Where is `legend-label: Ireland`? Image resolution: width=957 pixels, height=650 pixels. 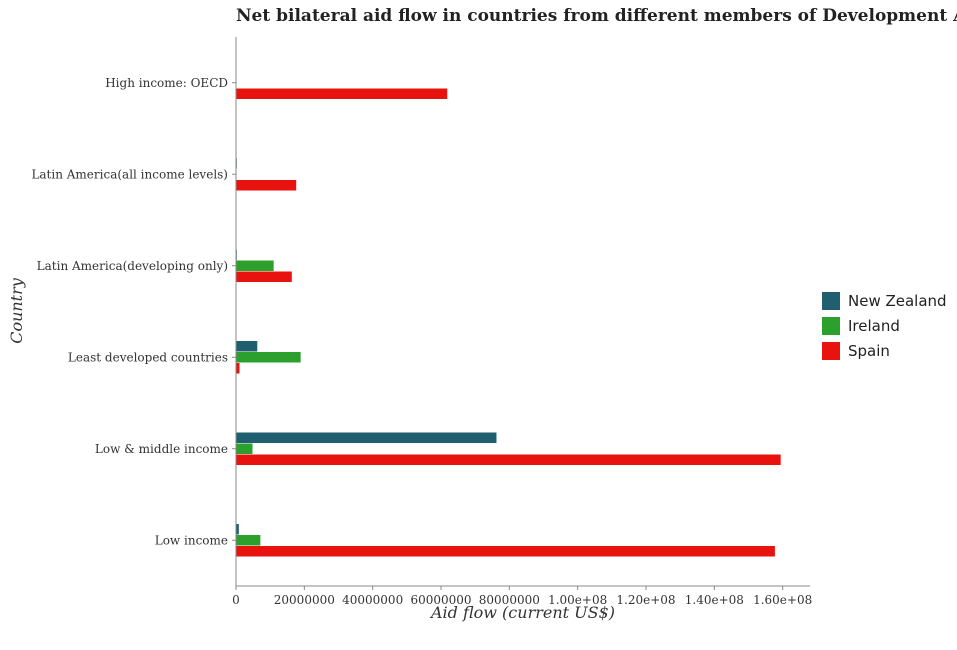
legend-label: Ireland is located at coordinates (874, 326).